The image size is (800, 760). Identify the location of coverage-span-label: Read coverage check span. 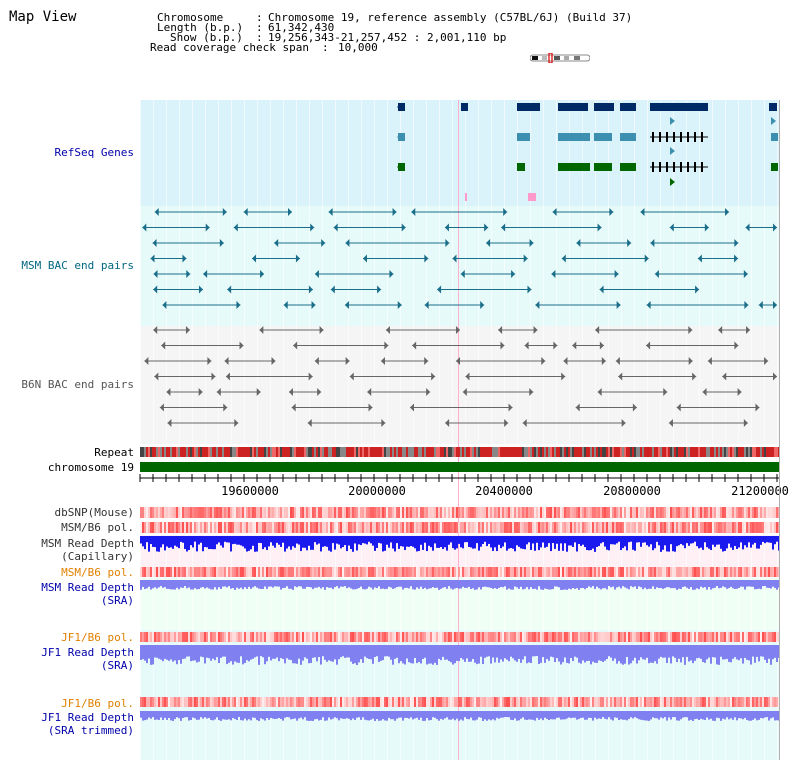
(229, 47).